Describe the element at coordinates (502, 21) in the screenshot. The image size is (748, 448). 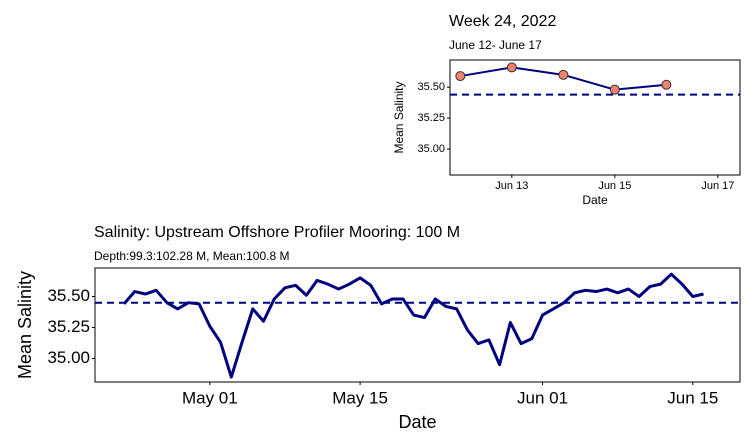
I see `chart-title: Week 24, 2022` at that location.